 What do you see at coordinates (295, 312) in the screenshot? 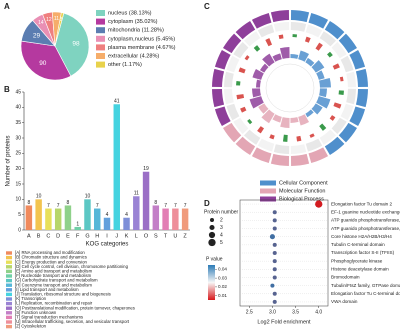
I see `x-tick-label: 3.5` at bounding box center [295, 312].